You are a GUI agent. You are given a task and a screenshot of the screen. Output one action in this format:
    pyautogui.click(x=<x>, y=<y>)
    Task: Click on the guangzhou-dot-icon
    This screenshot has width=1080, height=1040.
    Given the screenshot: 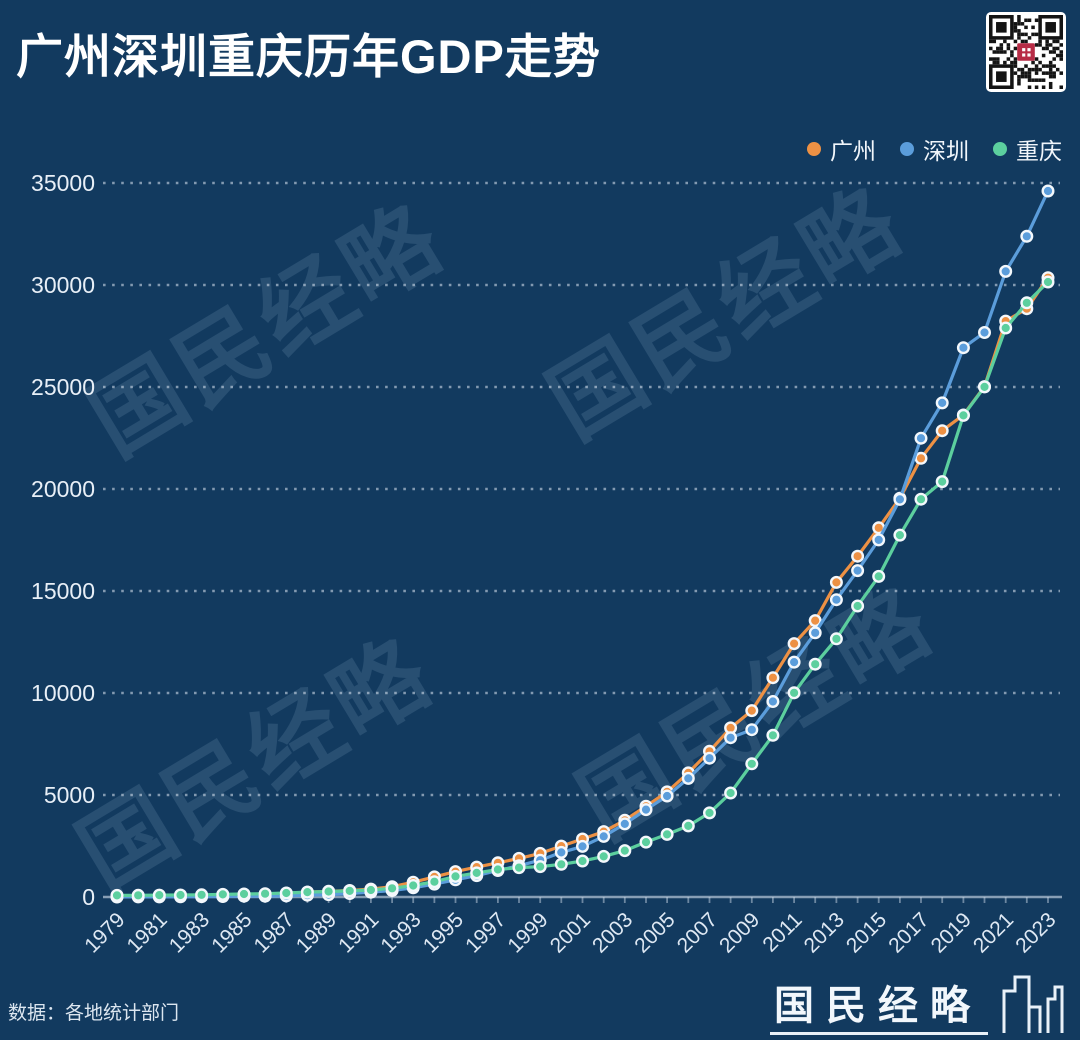 What is the action you would take?
    pyautogui.click(x=814, y=149)
    